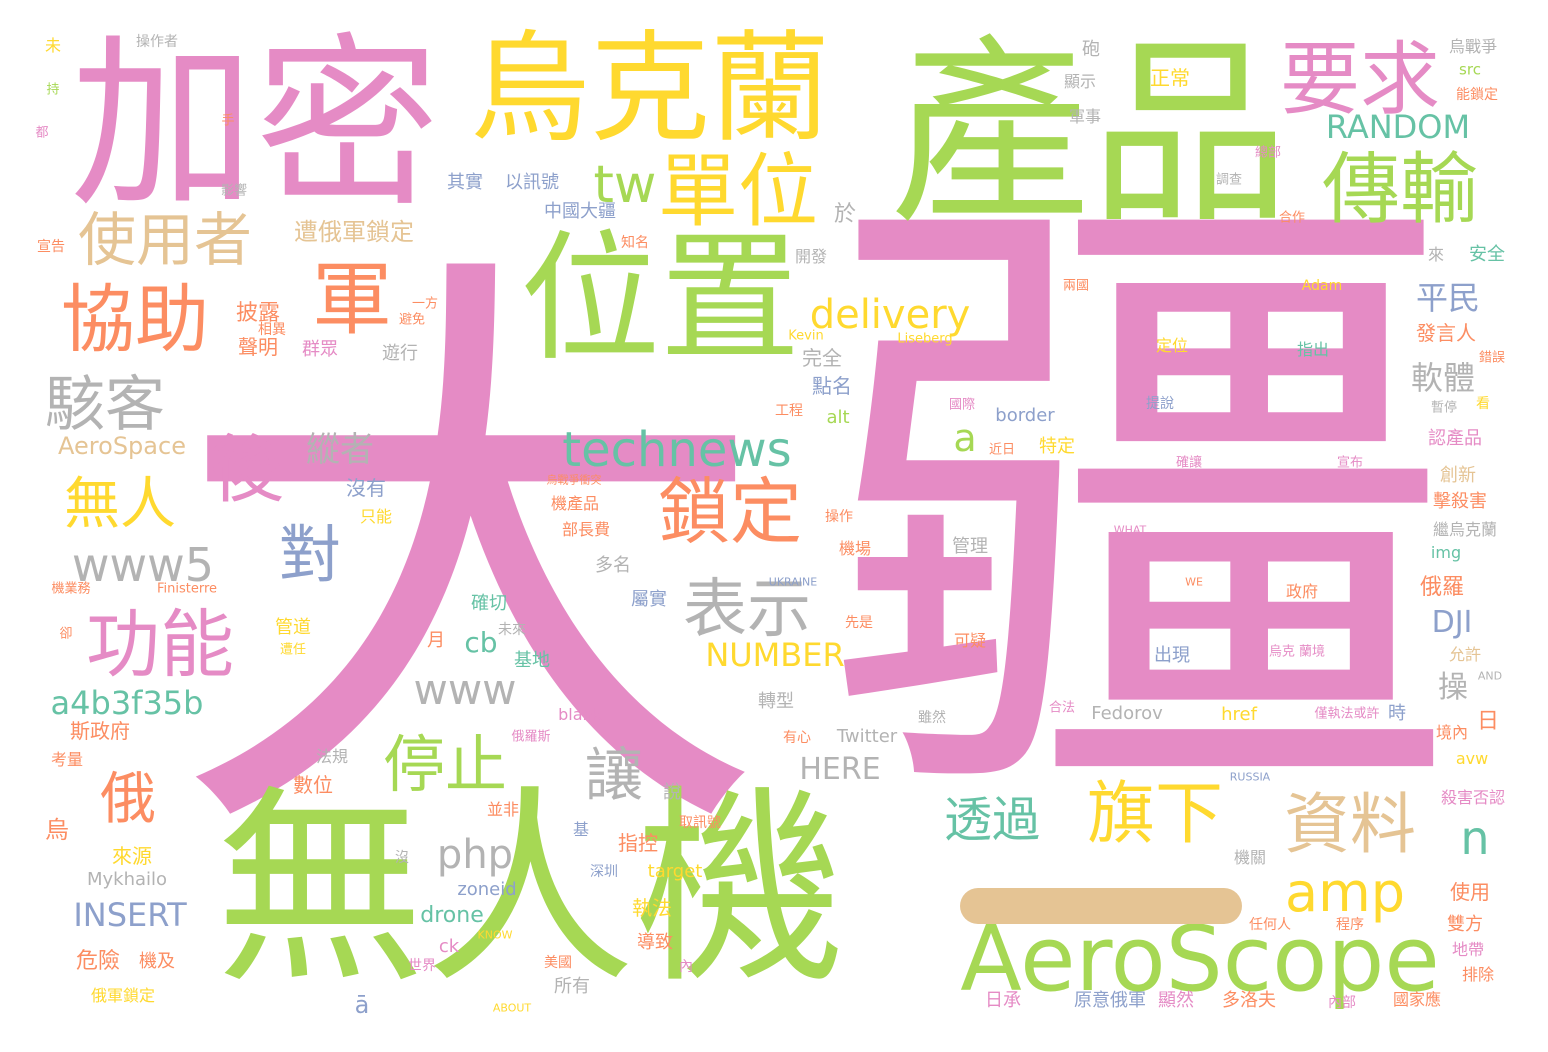 This screenshot has width=1548, height=1052. What do you see at coordinates (572, 986) in the screenshot?
I see `word: 所有` at bounding box center [572, 986].